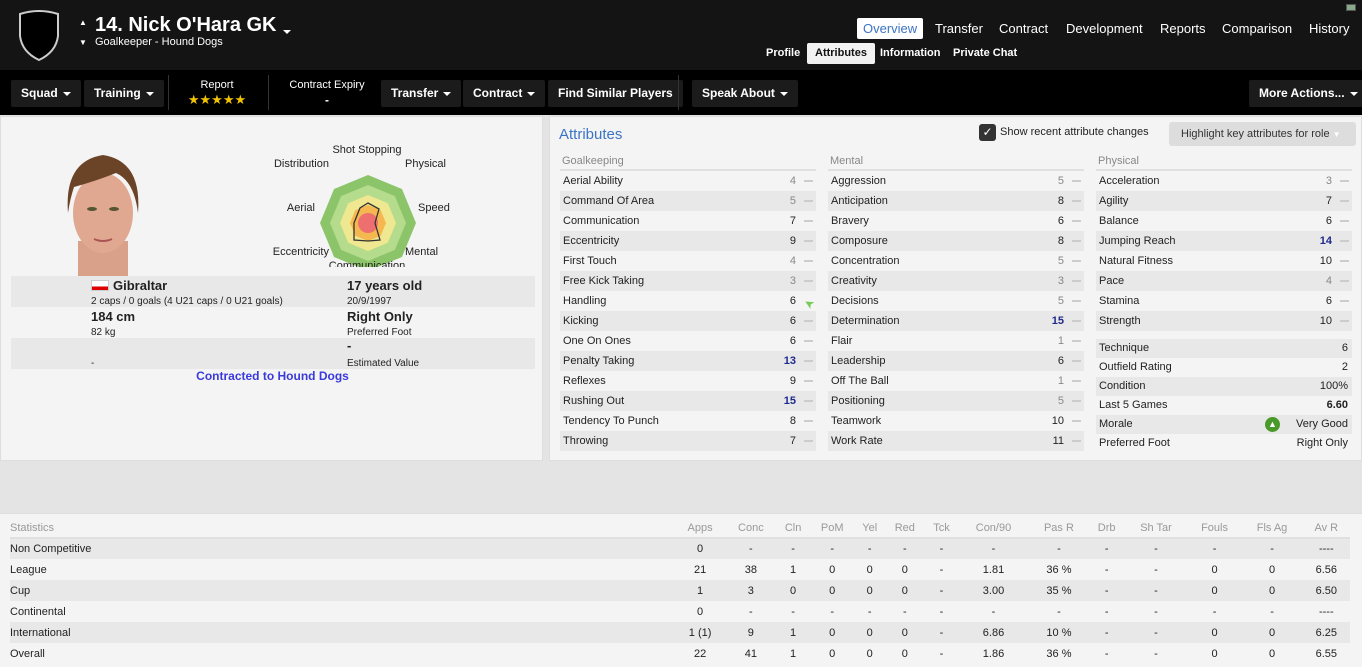 Image resolution: width=1362 pixels, height=667 pixels. What do you see at coordinates (1351, 7) in the screenshot?
I see `window-icon` at bounding box center [1351, 7].